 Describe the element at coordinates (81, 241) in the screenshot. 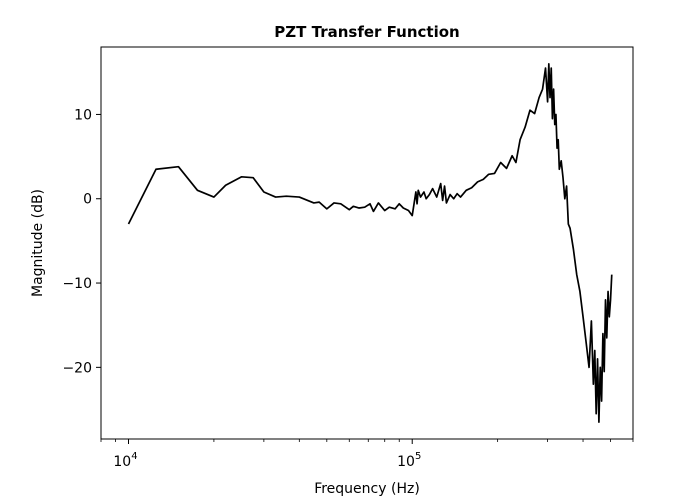

I see `y-axis: 10 0 −10 −20` at that location.